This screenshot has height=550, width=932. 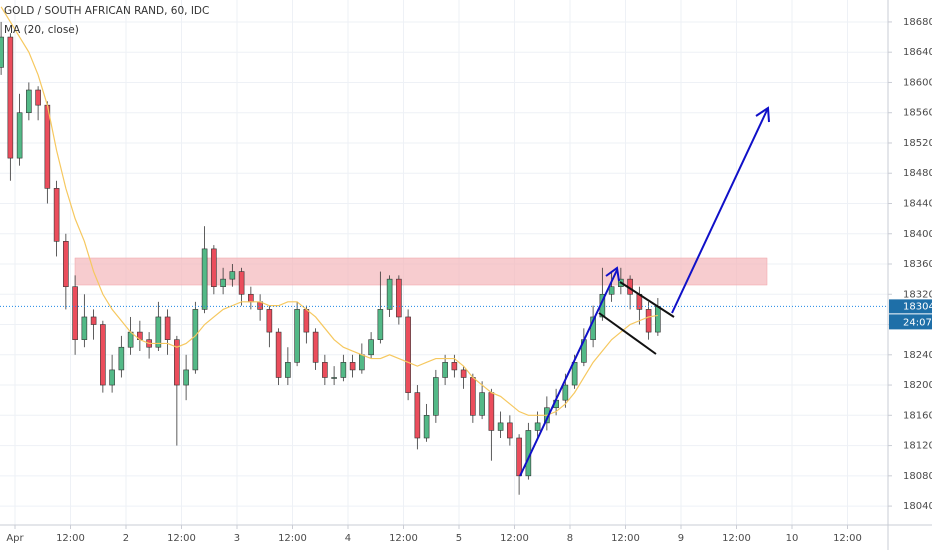 I want to click on x-tick-label: 9, so click(x=681, y=538).